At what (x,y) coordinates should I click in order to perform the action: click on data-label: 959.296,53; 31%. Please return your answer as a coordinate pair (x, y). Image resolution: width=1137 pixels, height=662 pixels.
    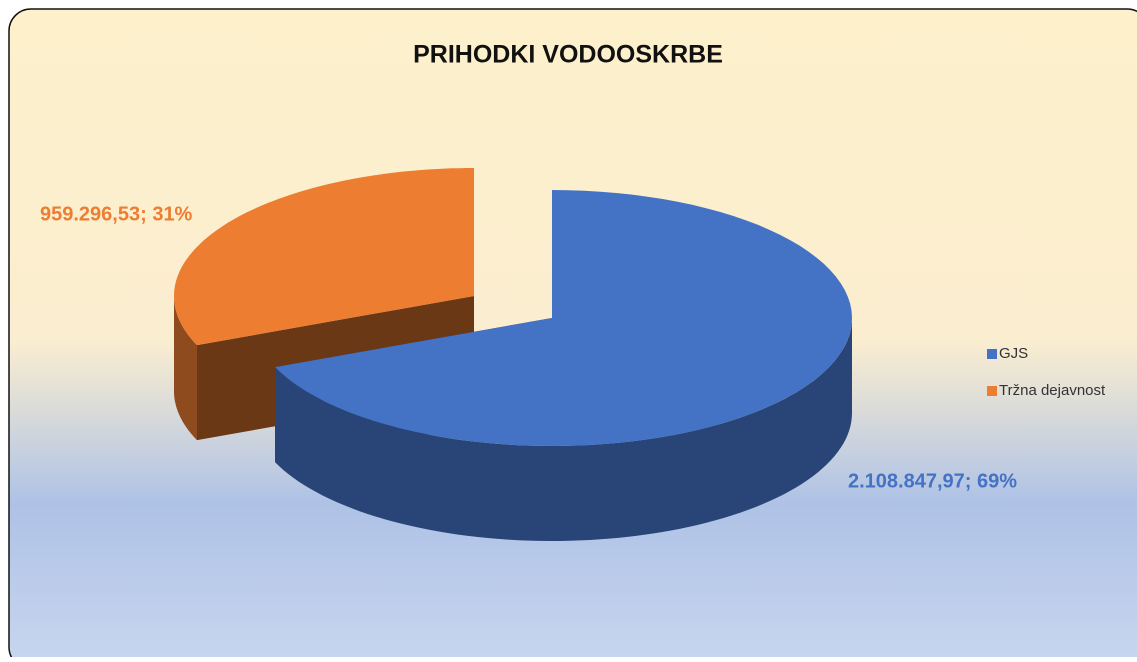
    Looking at the image, I should click on (116, 214).